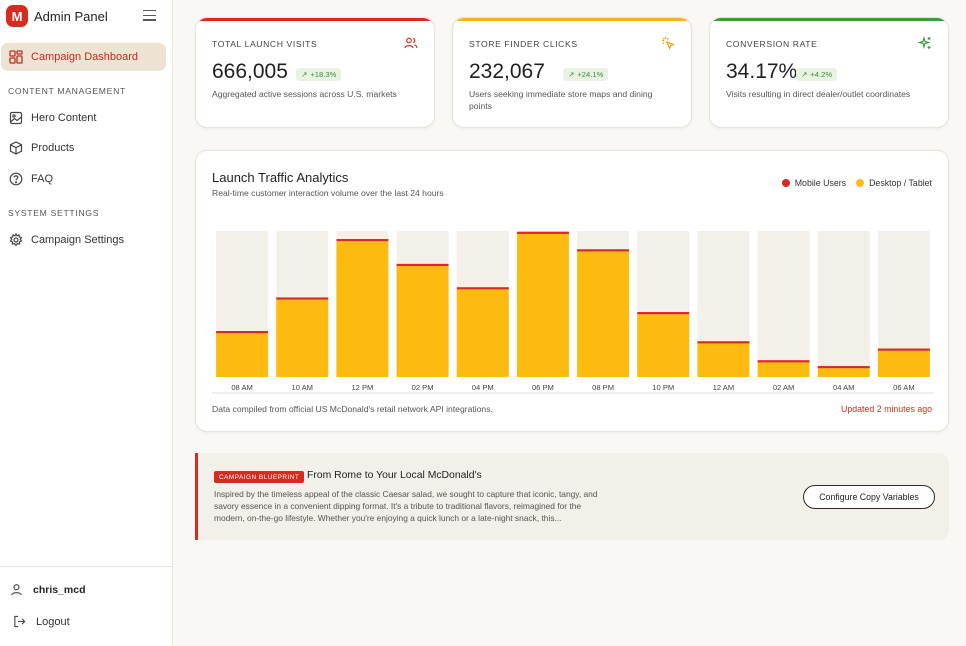 This screenshot has height=646, width=966. Describe the element at coordinates (67, 91) in the screenshot. I see `section-title-content: CONTENT MANAGEMENT` at that location.